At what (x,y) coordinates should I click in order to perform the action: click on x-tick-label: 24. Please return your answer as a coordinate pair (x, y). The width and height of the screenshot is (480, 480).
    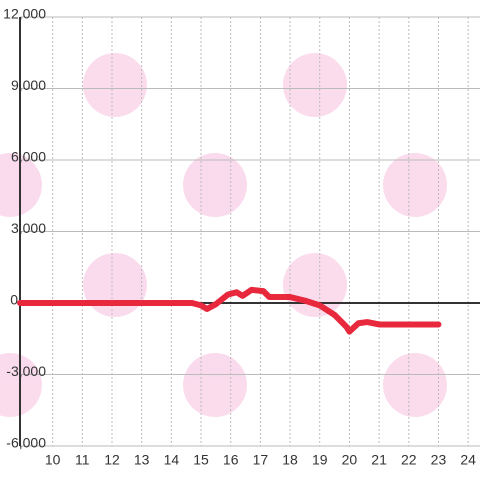
    Looking at the image, I should click on (468, 460).